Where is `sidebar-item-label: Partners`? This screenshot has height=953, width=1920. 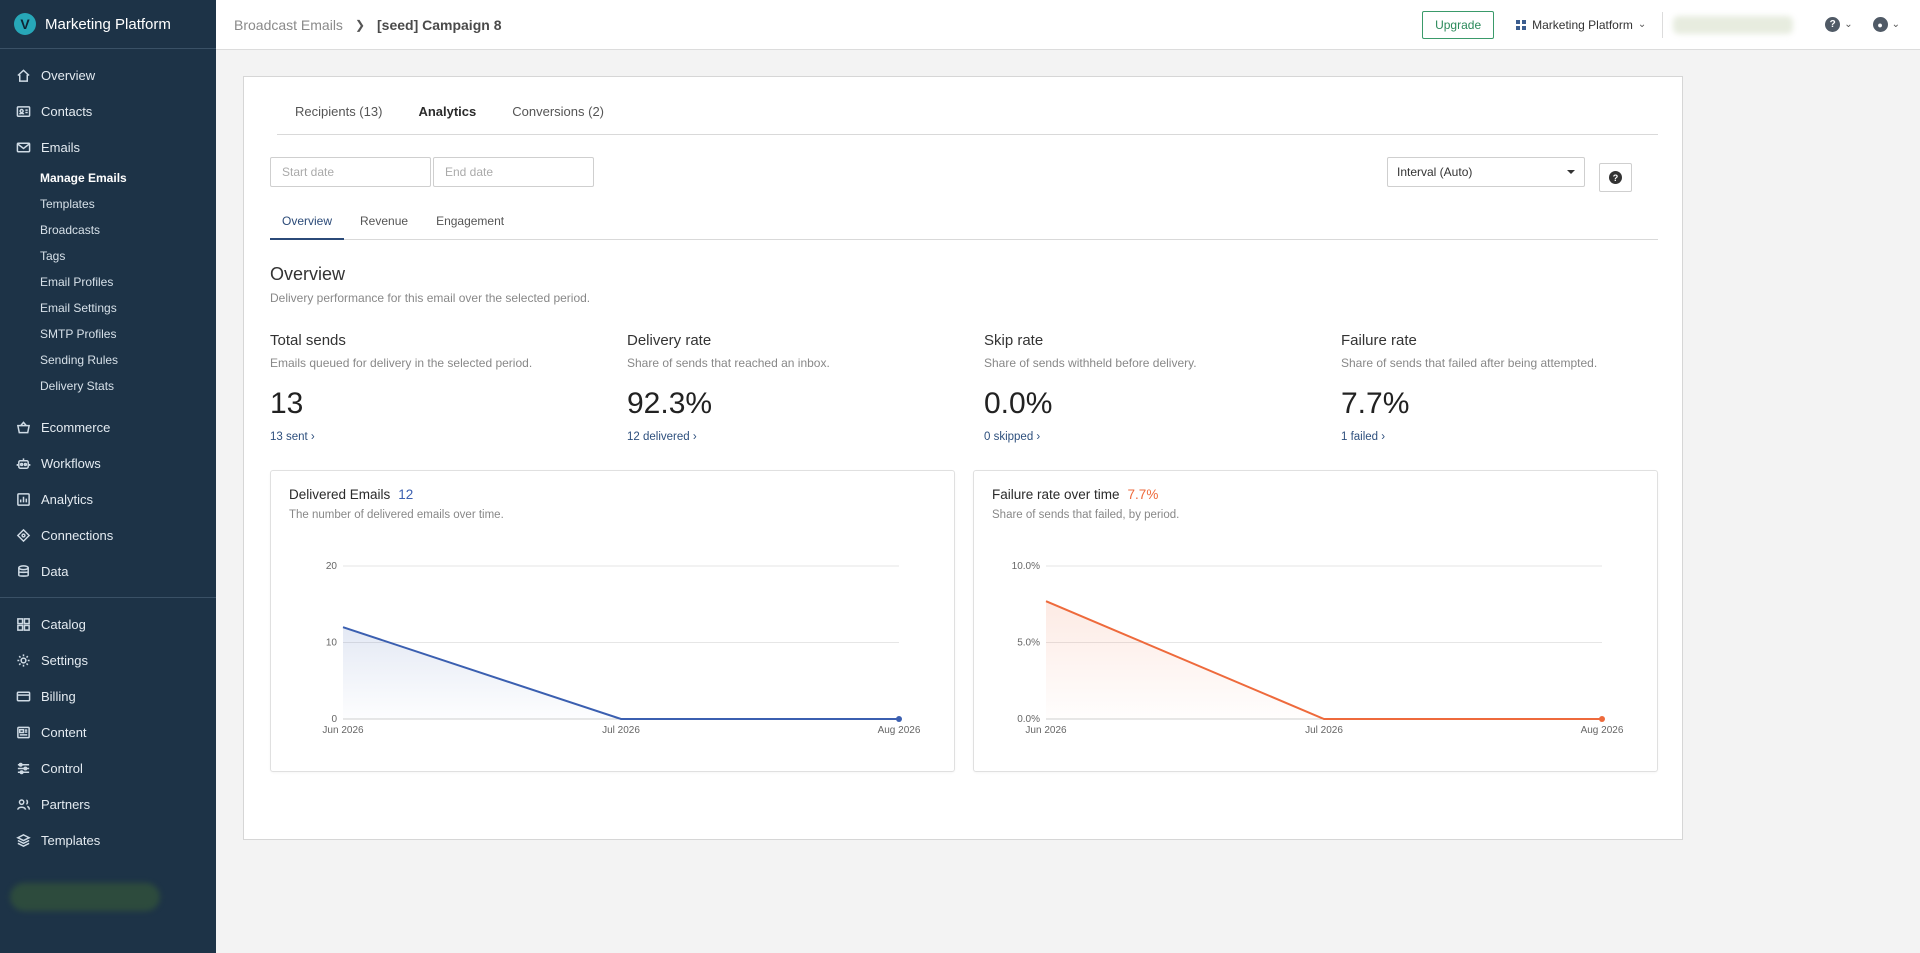
sidebar-item-label: Partners is located at coordinates (66, 804).